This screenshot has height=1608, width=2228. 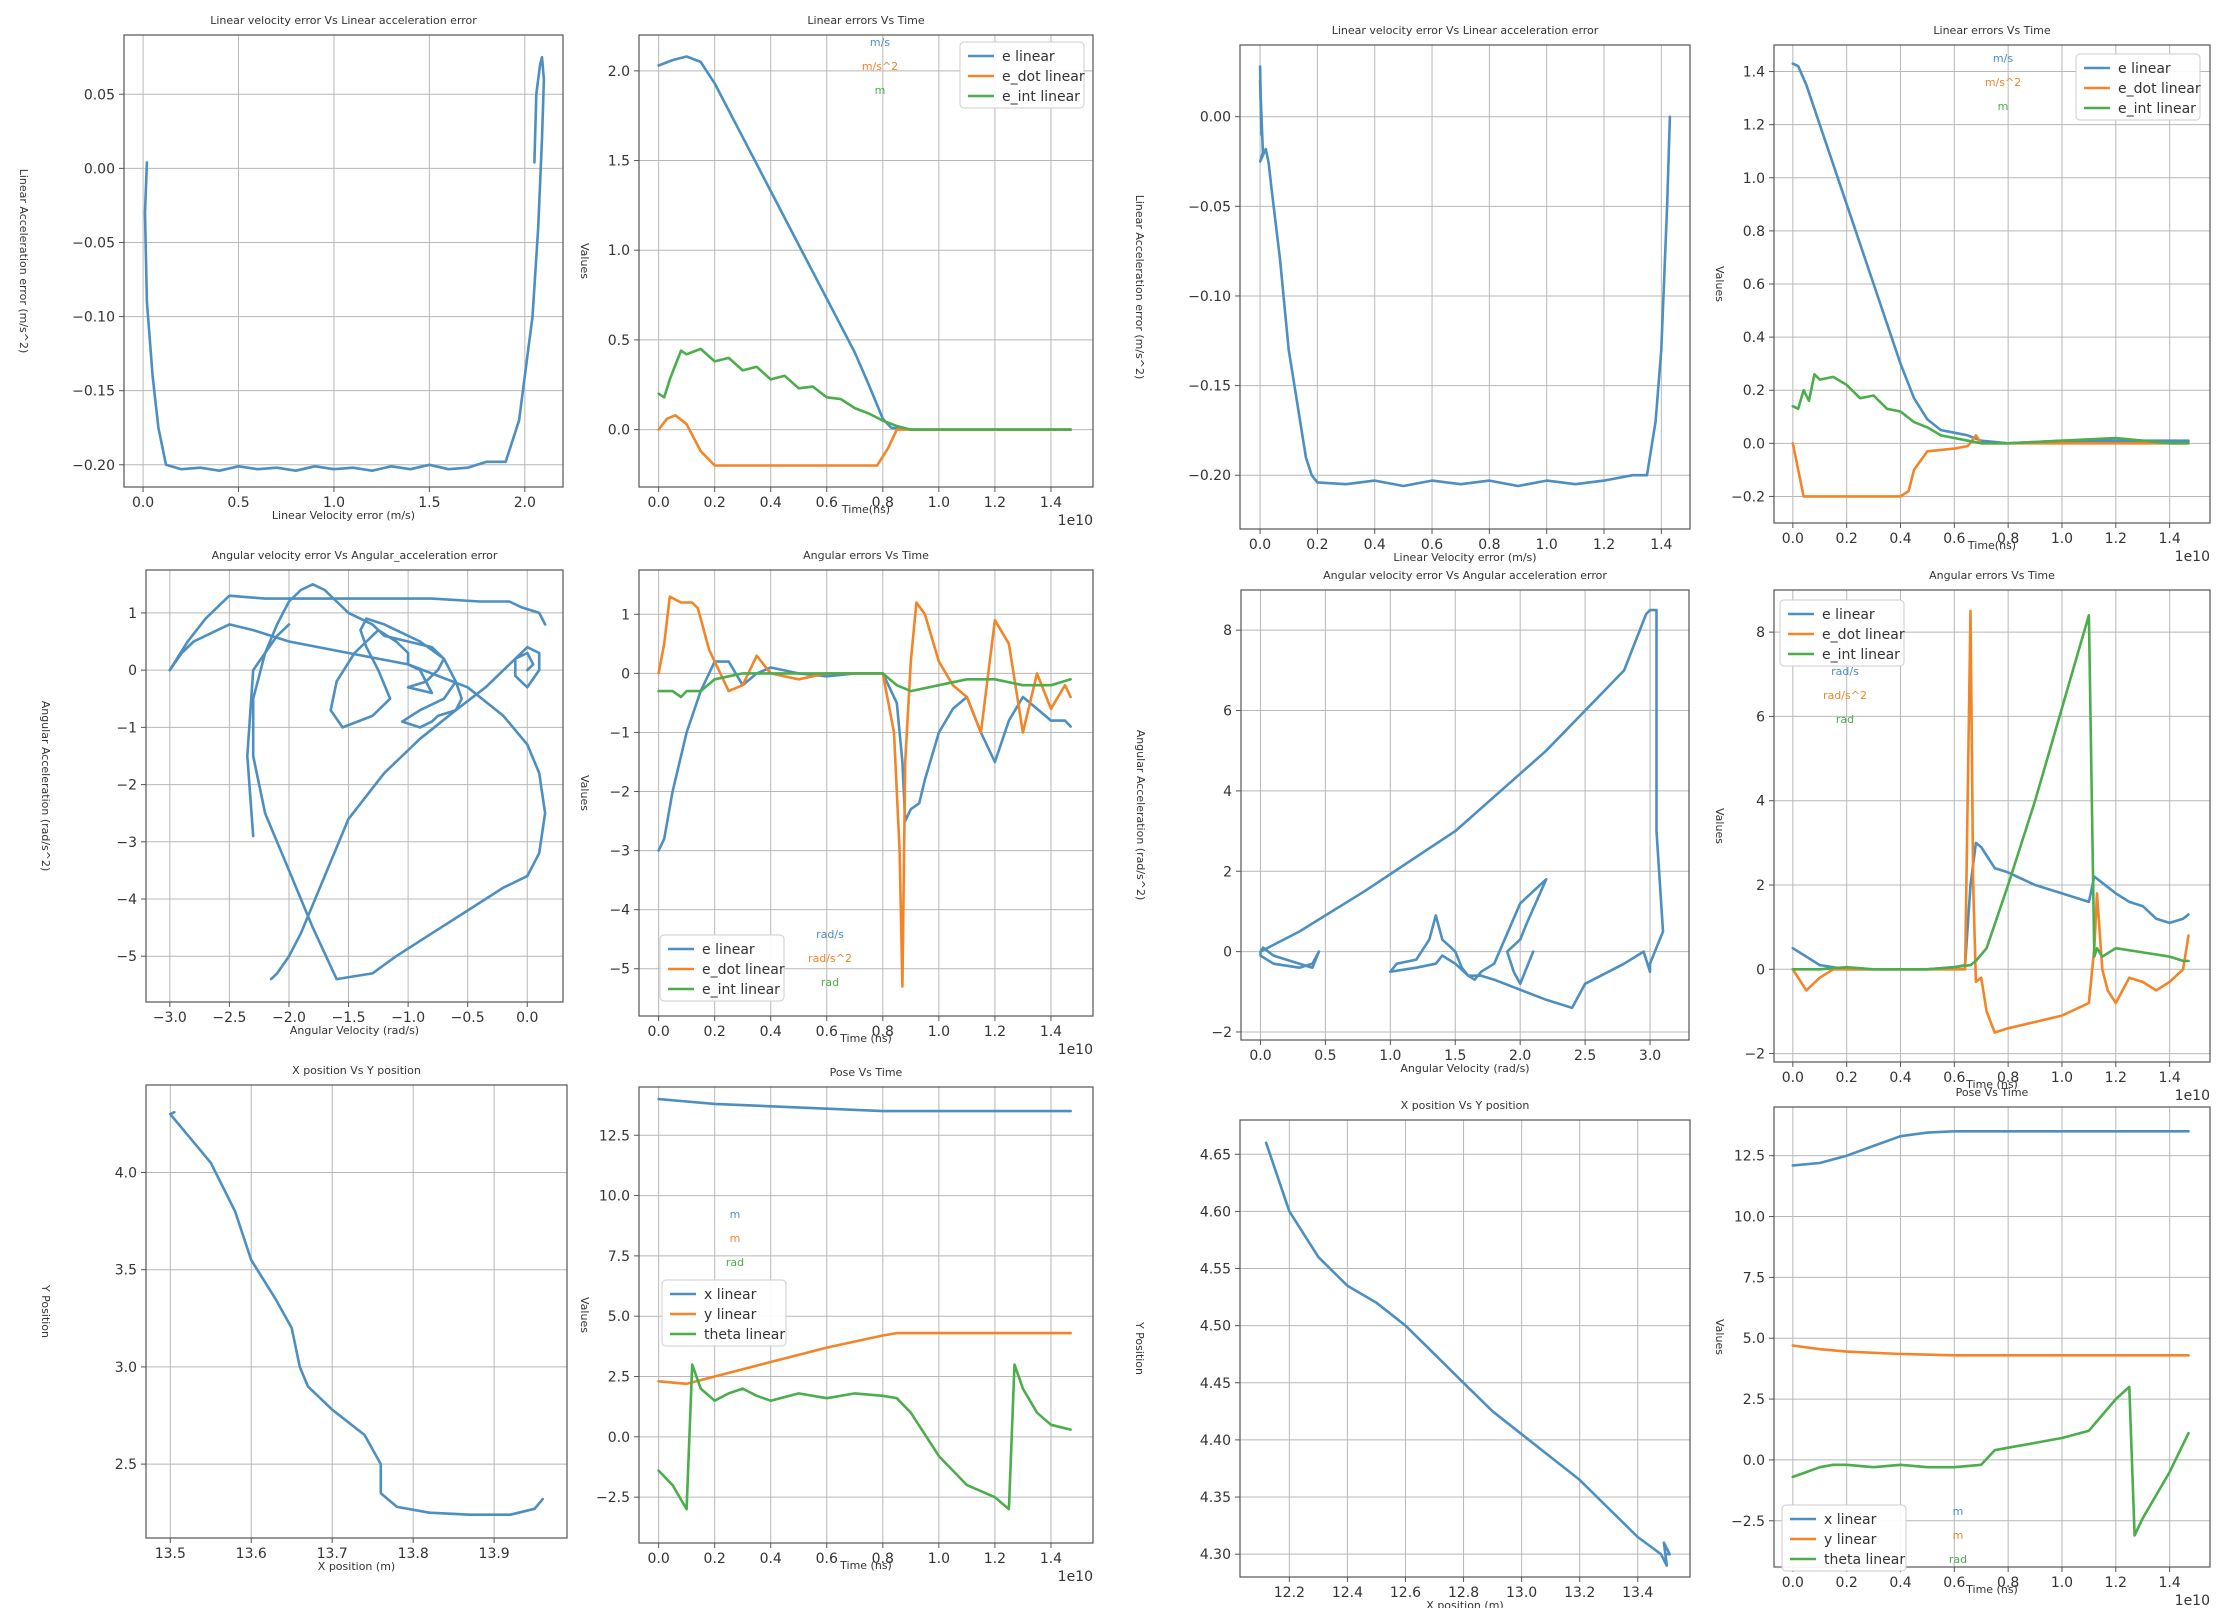 I want to click on legend-label: e_dot linear, so click(x=1043, y=77).